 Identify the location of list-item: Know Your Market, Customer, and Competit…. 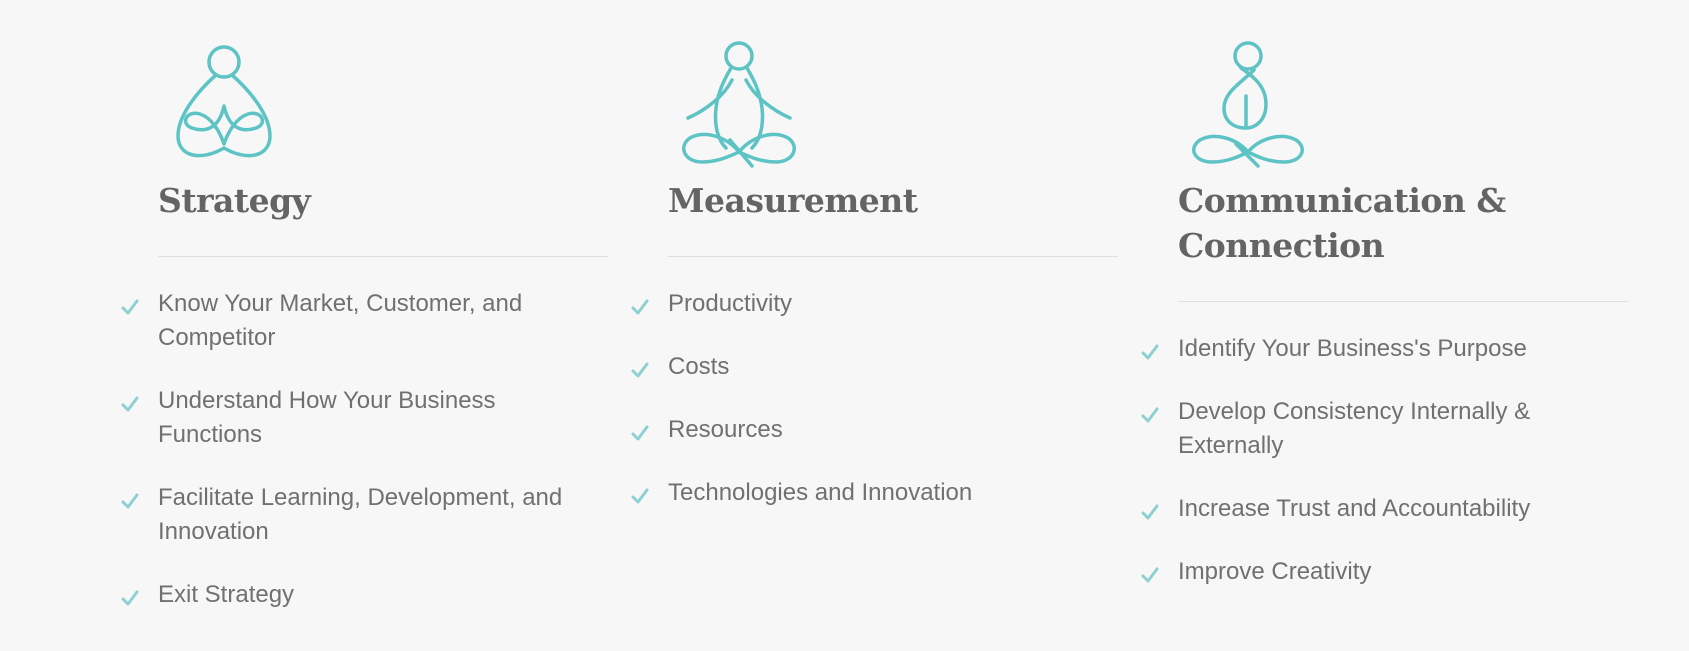
(359, 321).